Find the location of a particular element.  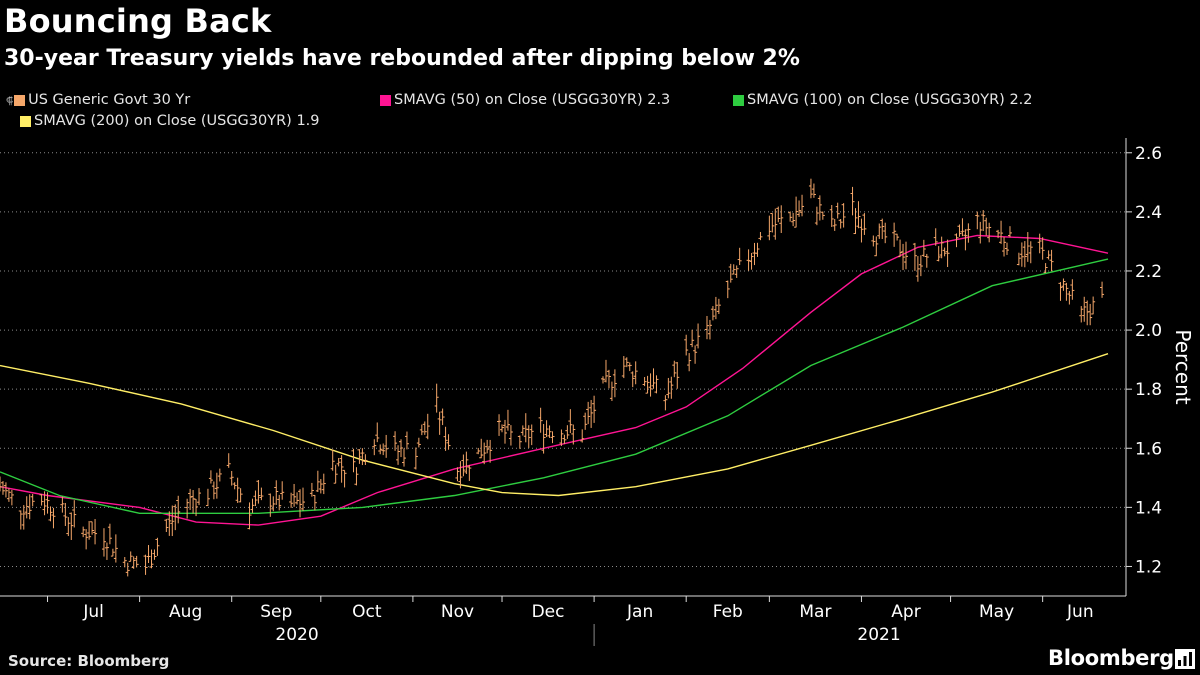

y-axis-label: Percent is located at coordinates (1183, 366).